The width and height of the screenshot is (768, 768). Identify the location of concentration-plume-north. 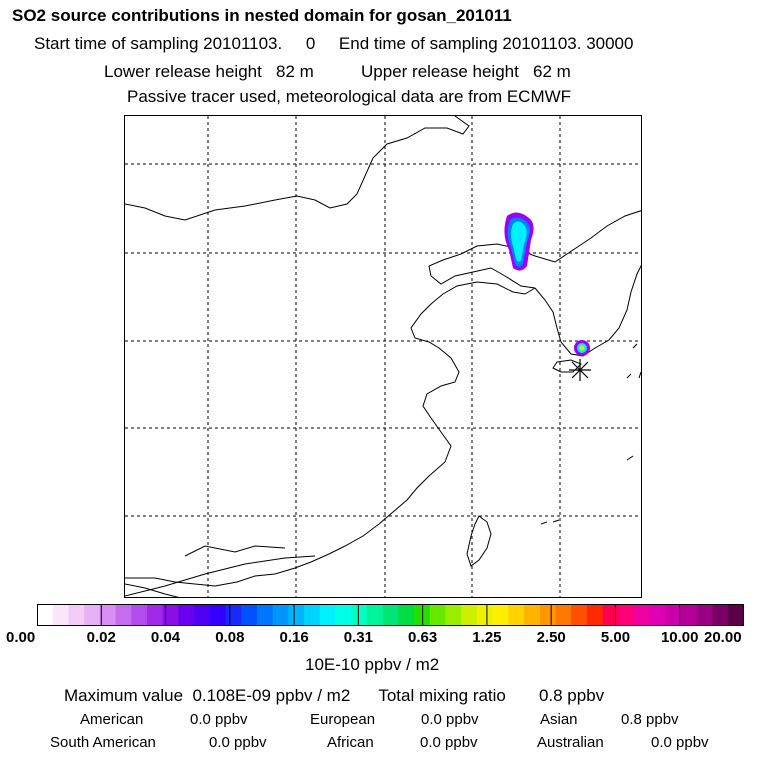
(519, 241).